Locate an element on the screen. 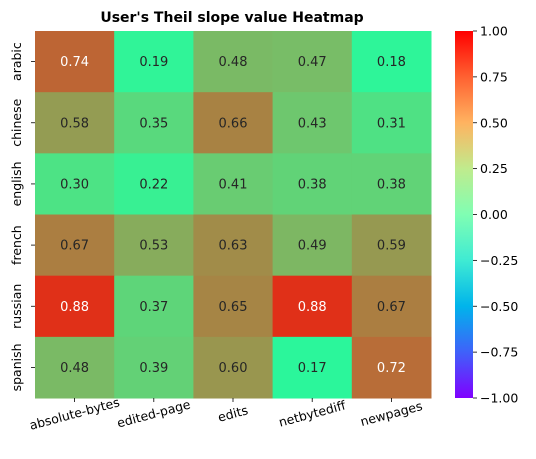 Image resolution: width=536 pixels, height=459 pixels. y-tick-label: spanish is located at coordinates (16, 367).